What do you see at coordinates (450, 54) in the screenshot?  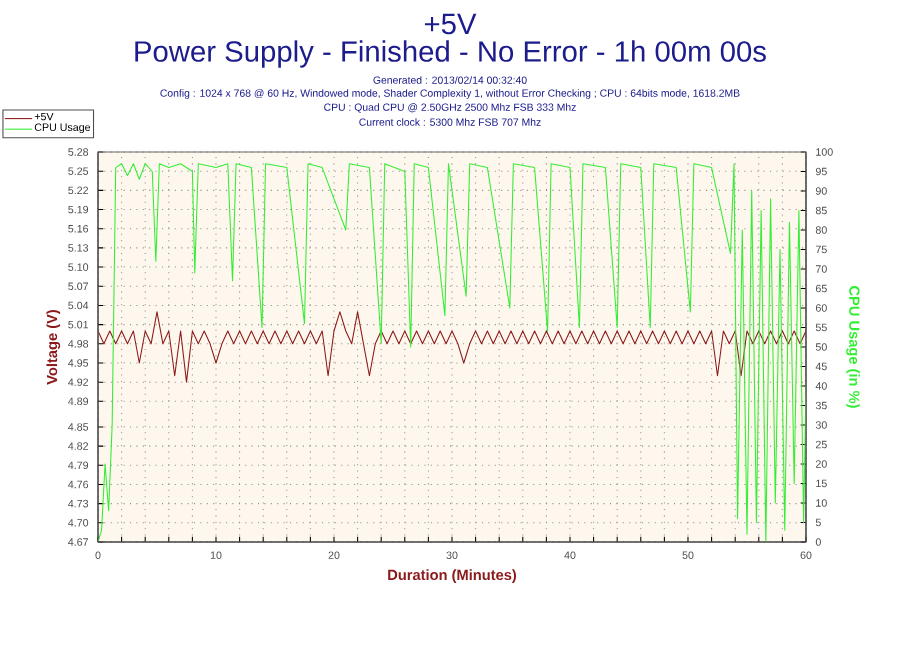 I see `chart-subtitle: Power Supply - Finished - No Error - 1h 00m 00s` at bounding box center [450, 54].